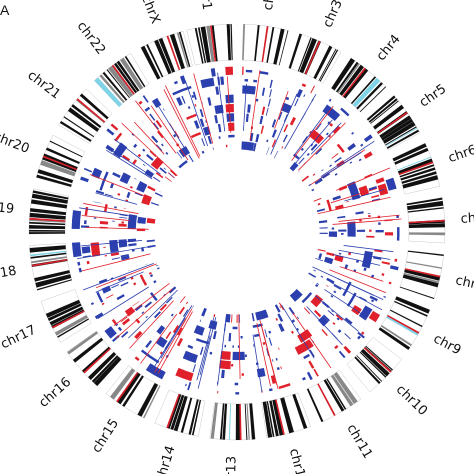  What do you see at coordinates (359, 442) in the screenshot?
I see `chromosome-label-chr11: chr11` at bounding box center [359, 442].